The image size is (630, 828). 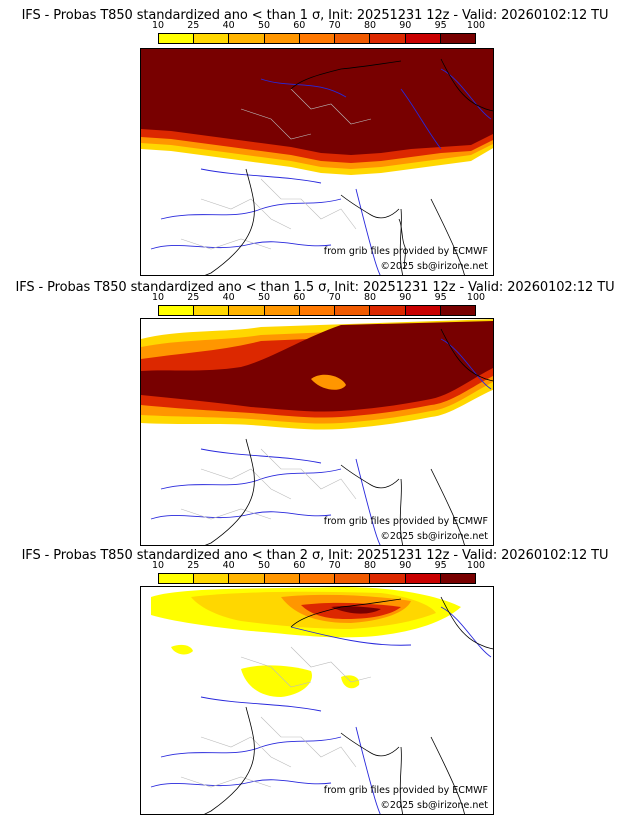 I want to click on rivers, so click(x=321, y=710).